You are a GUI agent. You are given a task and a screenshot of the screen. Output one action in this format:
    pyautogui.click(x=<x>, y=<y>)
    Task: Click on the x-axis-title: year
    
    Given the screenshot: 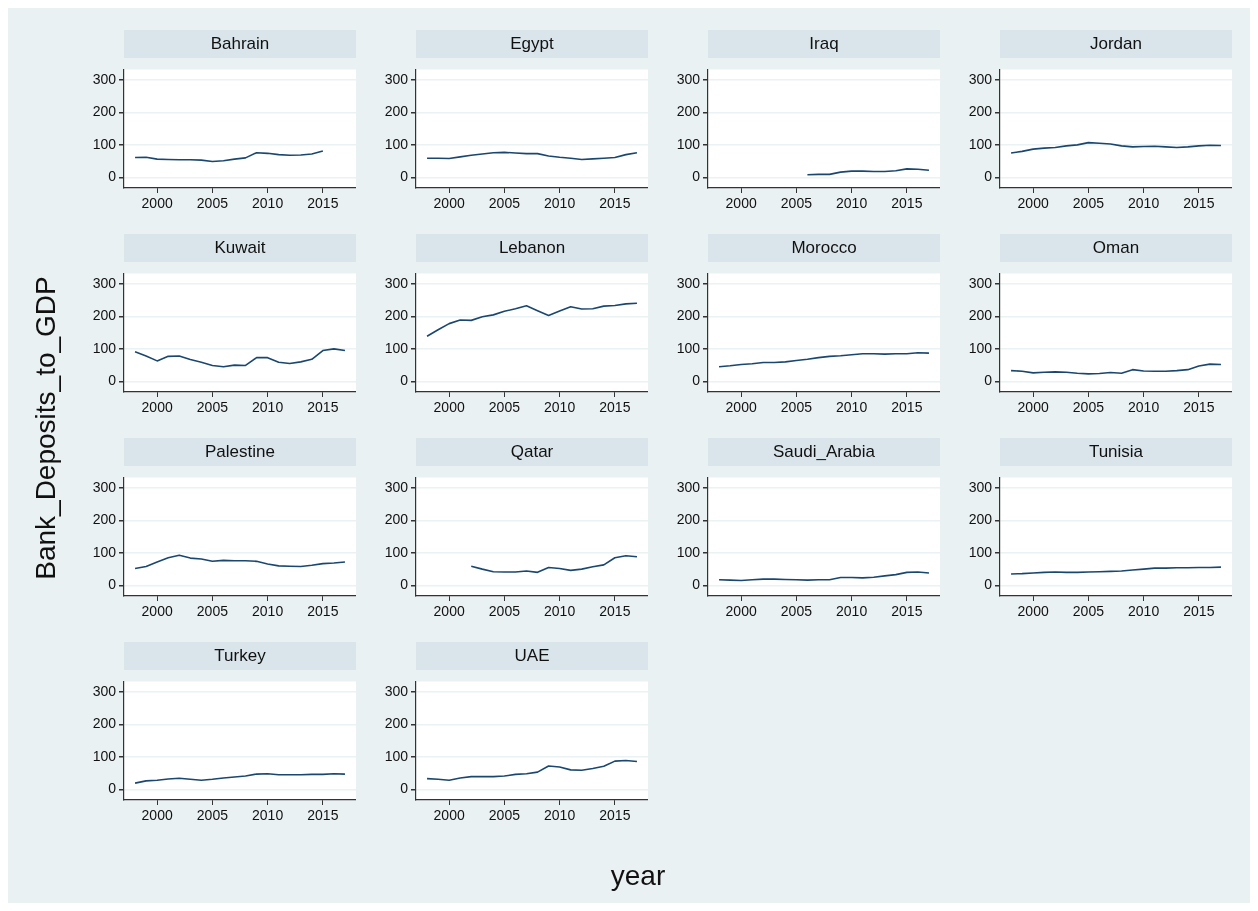 What is the action you would take?
    pyautogui.click(x=638, y=876)
    